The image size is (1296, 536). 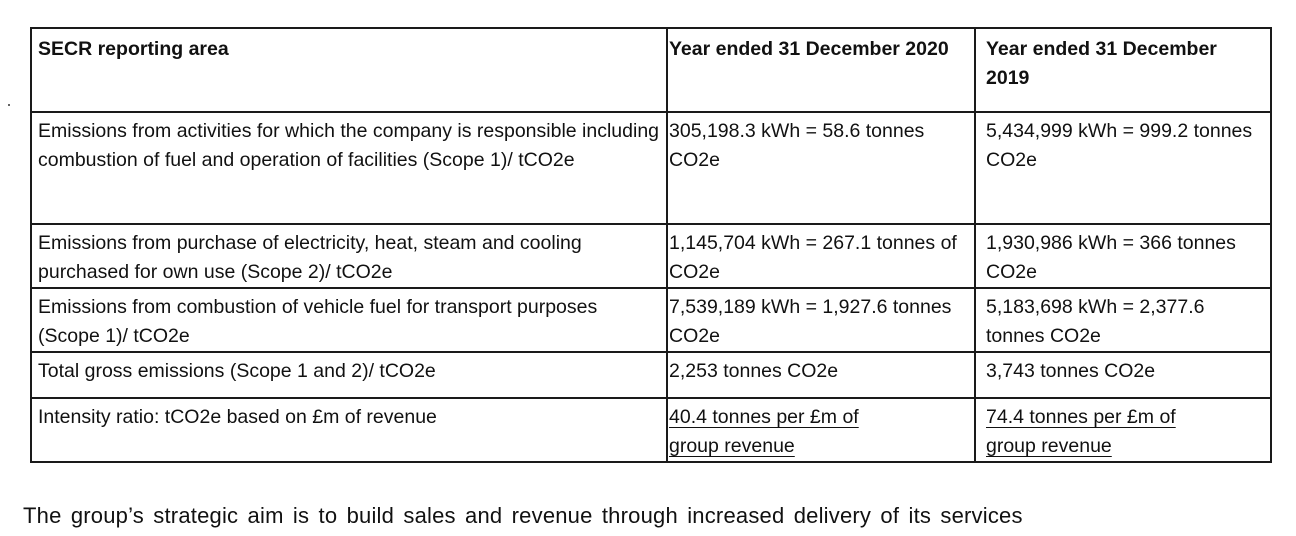 What do you see at coordinates (349, 70) in the screenshot?
I see `header-reporting-area: SECR reporting area` at bounding box center [349, 70].